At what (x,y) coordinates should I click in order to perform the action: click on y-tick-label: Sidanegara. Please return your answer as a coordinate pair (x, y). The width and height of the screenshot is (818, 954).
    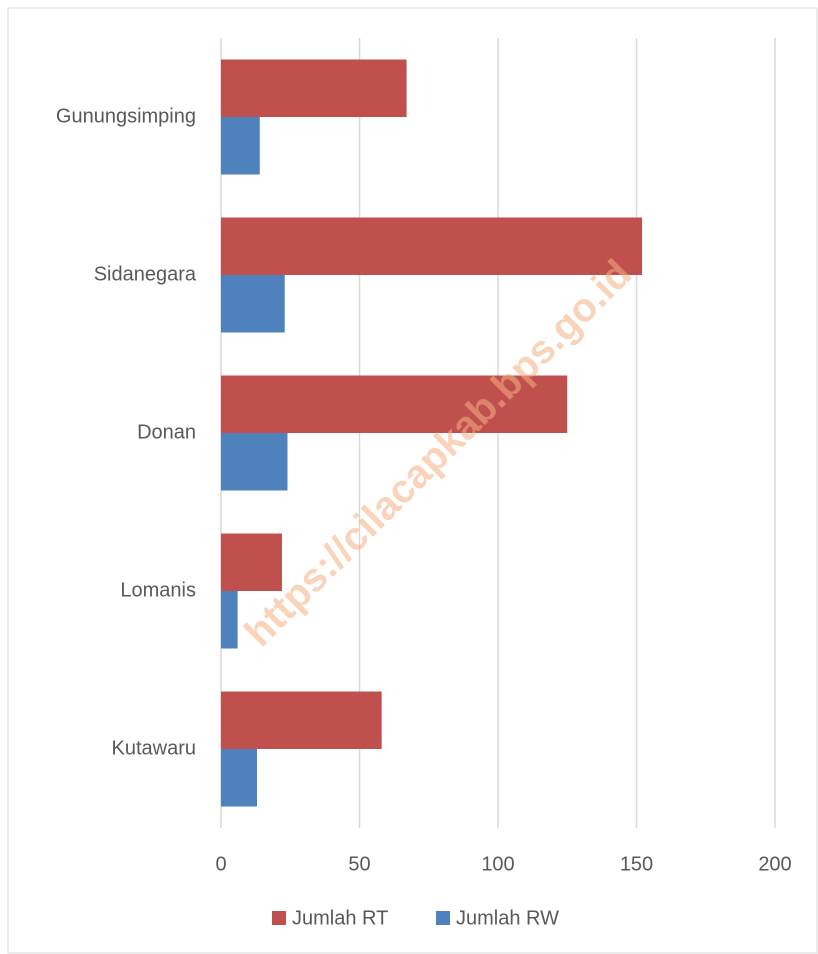
    Looking at the image, I should click on (145, 274).